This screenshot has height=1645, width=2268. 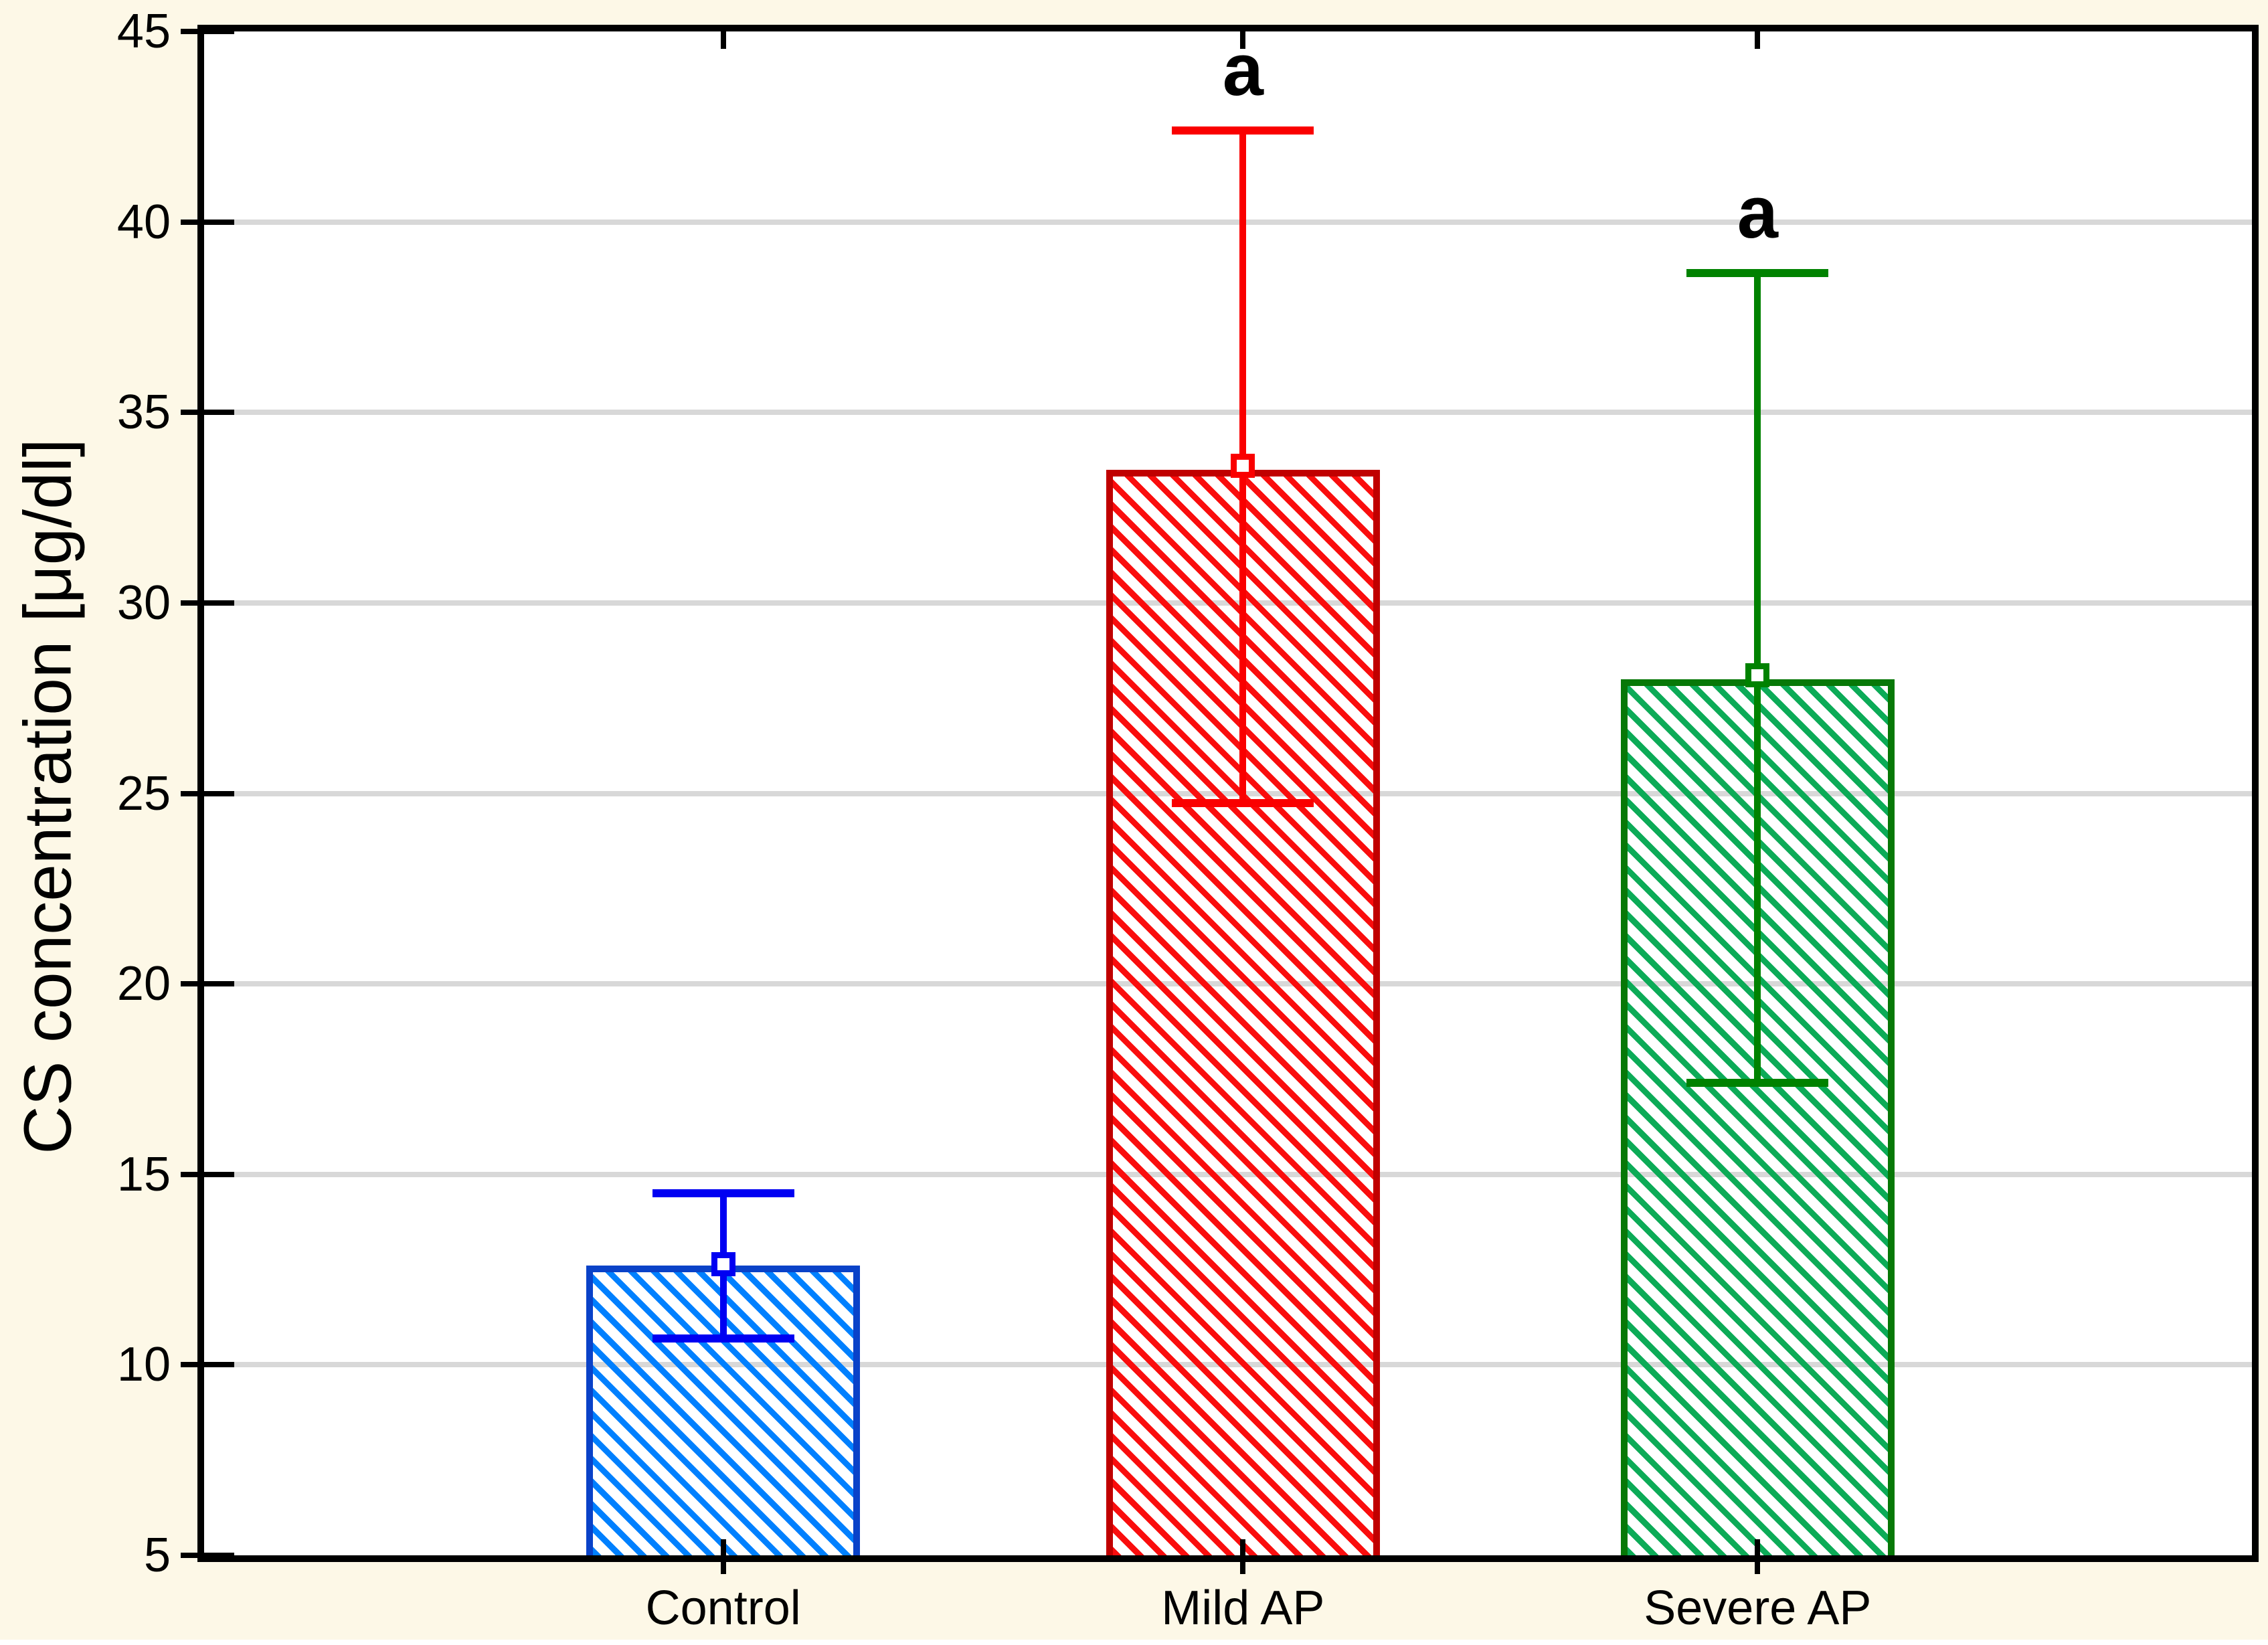 I want to click on error-bar-cap-lower-control, so click(x=723, y=1338).